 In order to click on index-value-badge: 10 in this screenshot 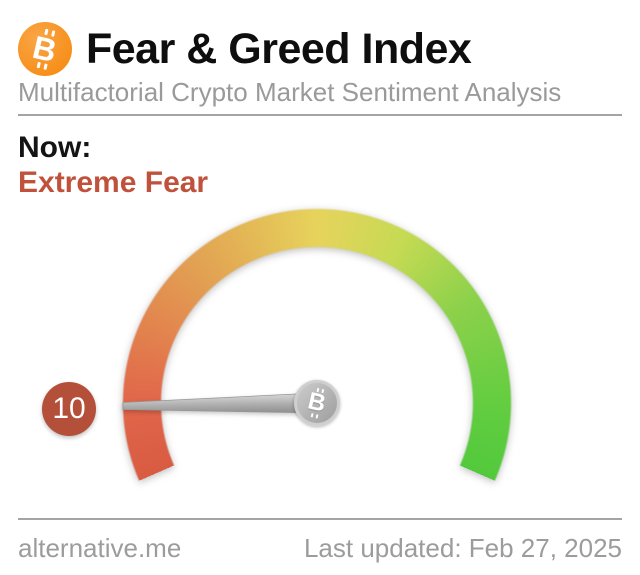, I will do `click(69, 409)`.